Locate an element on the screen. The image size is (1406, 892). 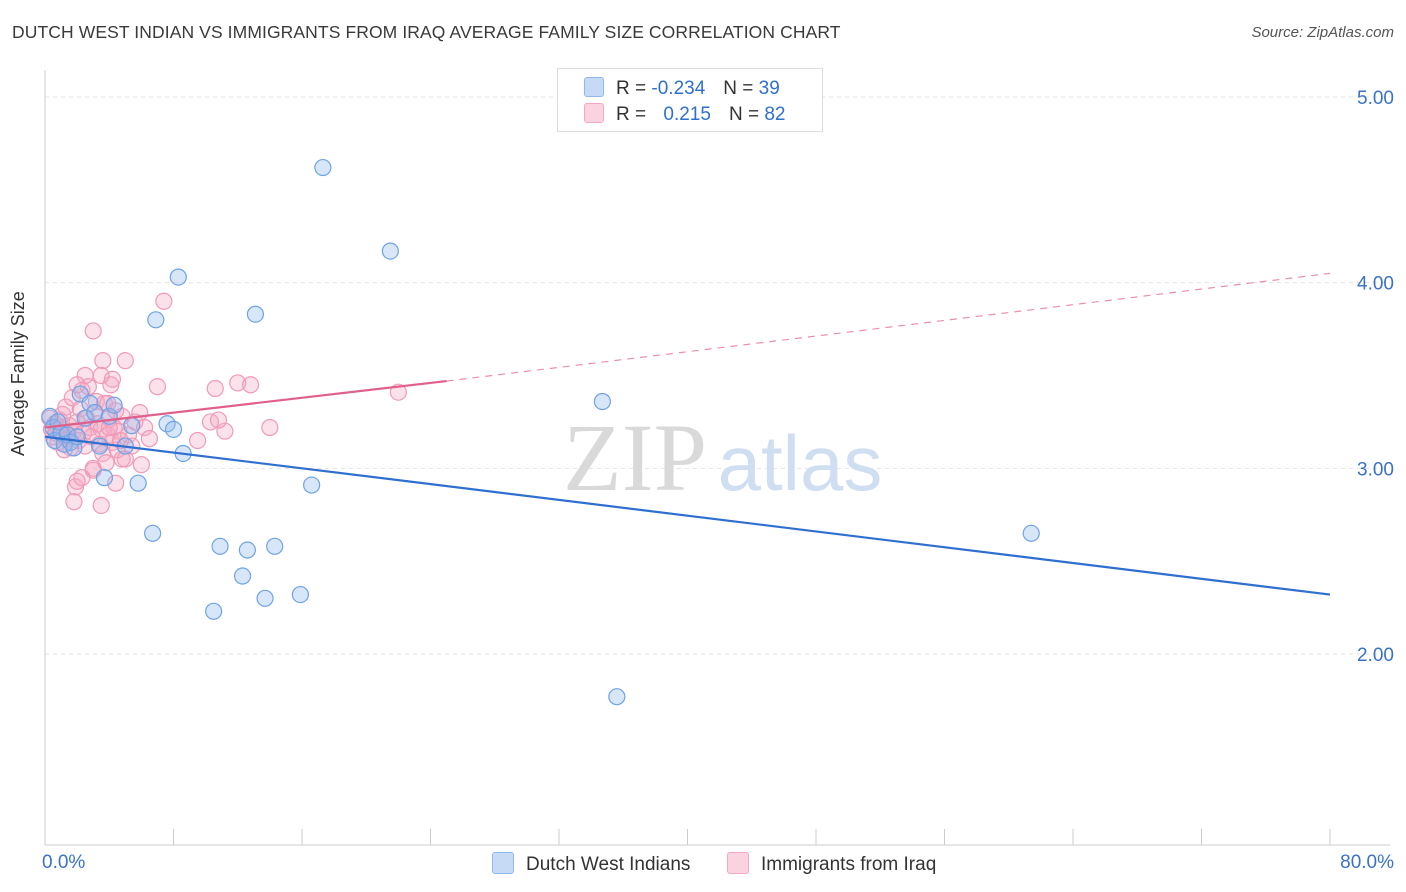
y-axis-label: Average Family Size is located at coordinates (18, 373).